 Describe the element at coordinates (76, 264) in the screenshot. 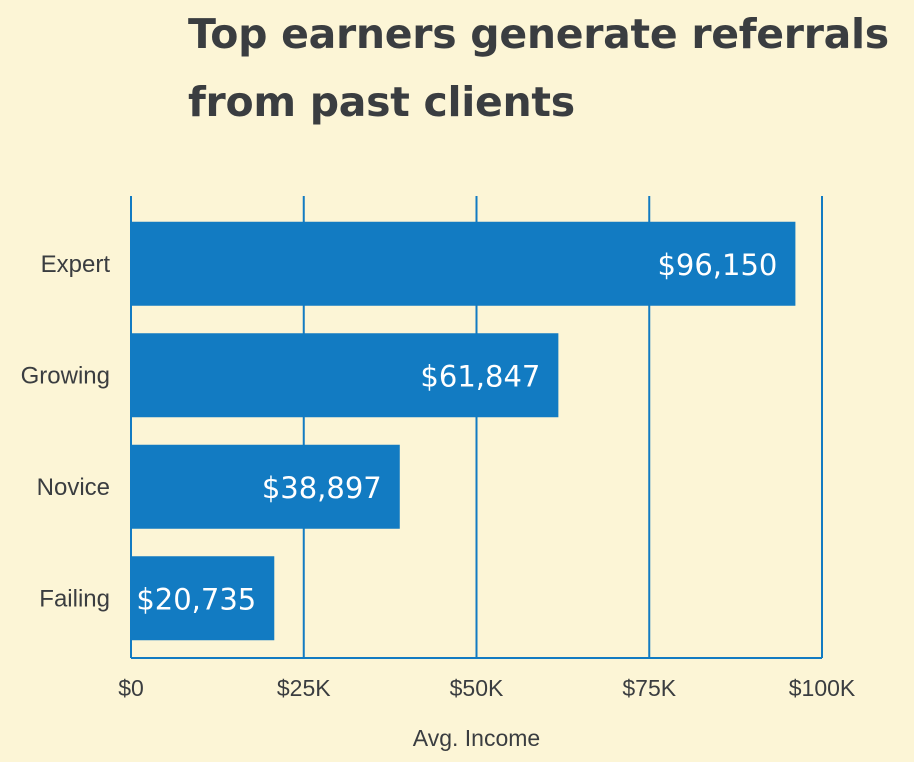

I see `category-label: Expert` at that location.